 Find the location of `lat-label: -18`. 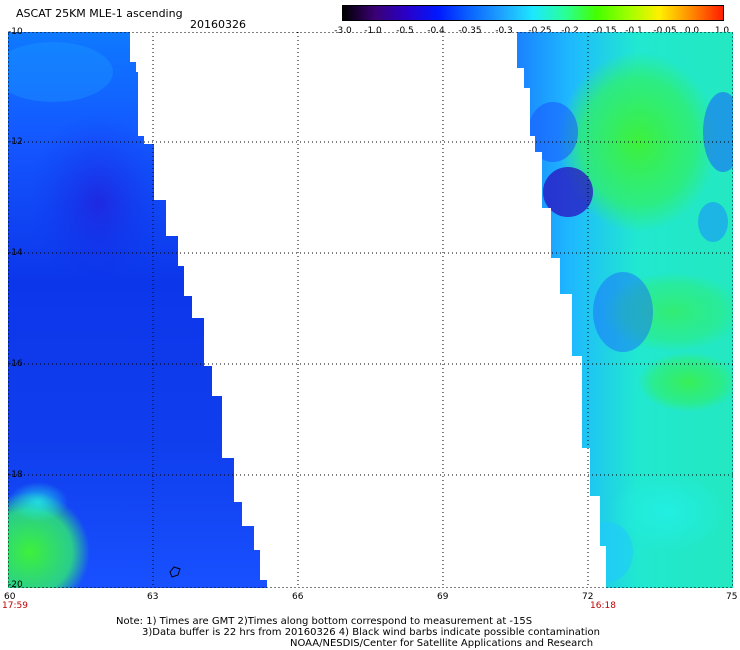

lat-label: -18 is located at coordinates (15, 475).